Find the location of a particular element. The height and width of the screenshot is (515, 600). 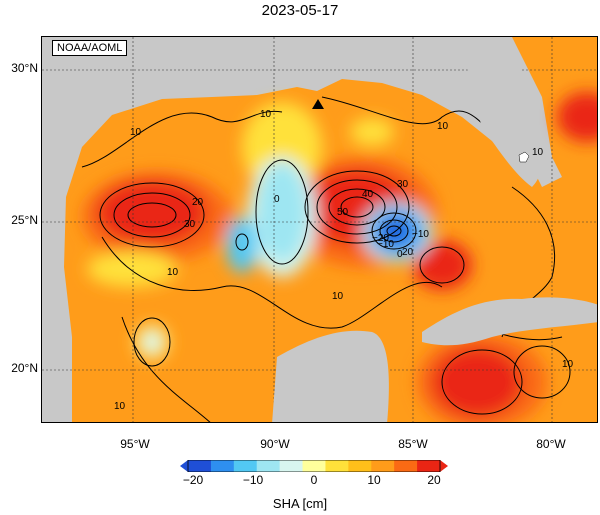

lon-label: 80°W is located at coordinates (551, 444).